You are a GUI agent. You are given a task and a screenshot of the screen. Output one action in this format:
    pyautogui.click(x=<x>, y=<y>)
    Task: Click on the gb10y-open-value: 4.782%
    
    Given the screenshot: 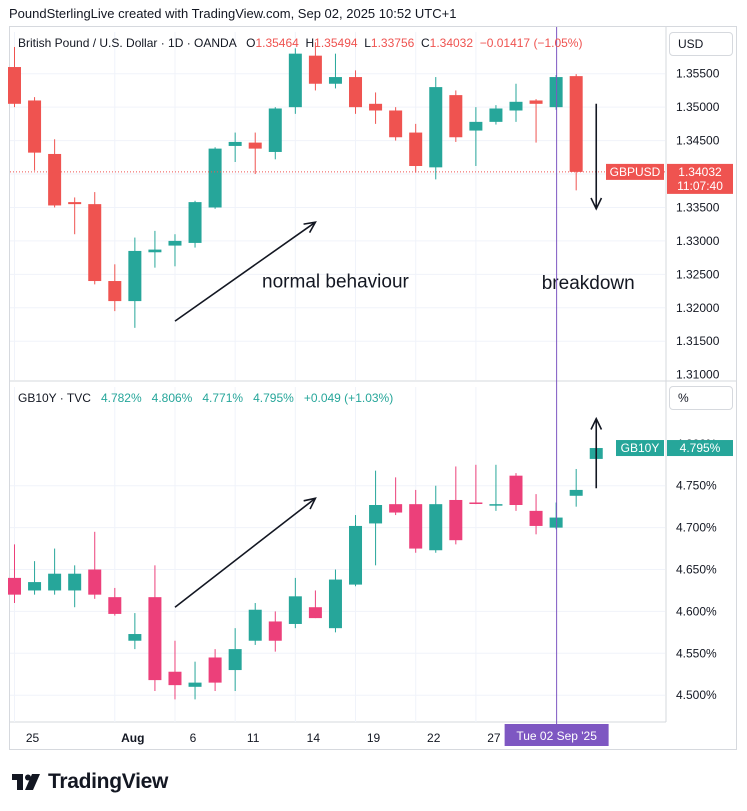 What is the action you would take?
    pyautogui.click(x=121, y=398)
    